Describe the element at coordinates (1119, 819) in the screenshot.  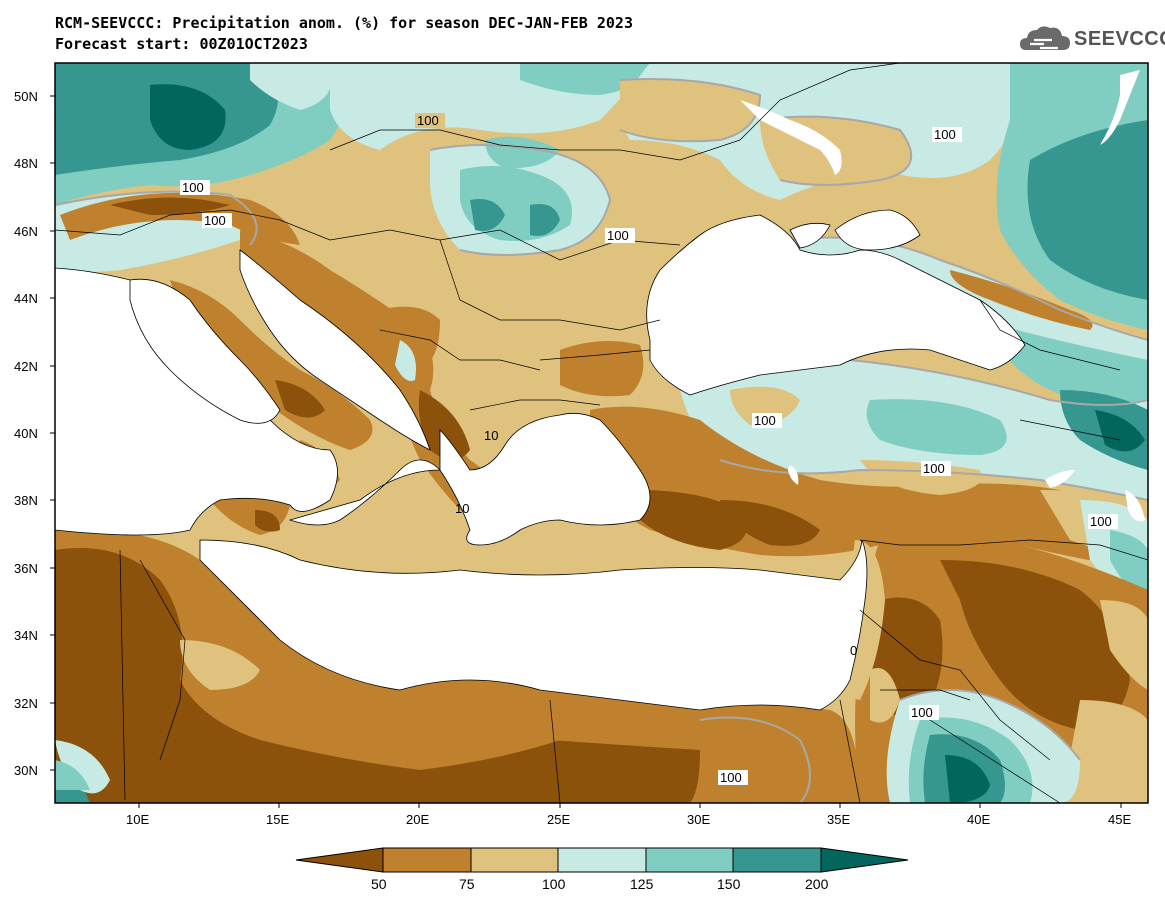
I see `lon-tick: 45E` at that location.